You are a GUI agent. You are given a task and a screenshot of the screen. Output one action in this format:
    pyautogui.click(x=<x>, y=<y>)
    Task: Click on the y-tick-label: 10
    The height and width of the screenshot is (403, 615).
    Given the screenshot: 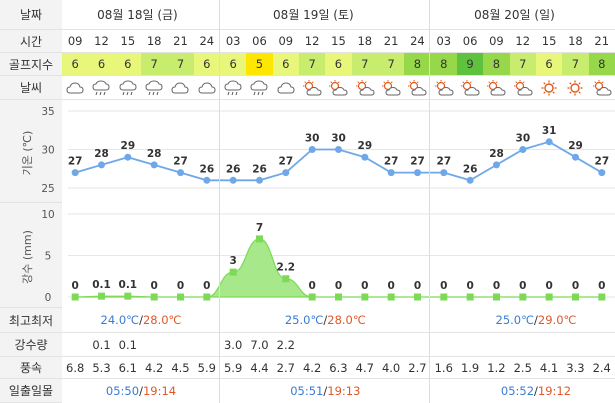 What is the action you would take?
    pyautogui.click(x=47, y=215)
    